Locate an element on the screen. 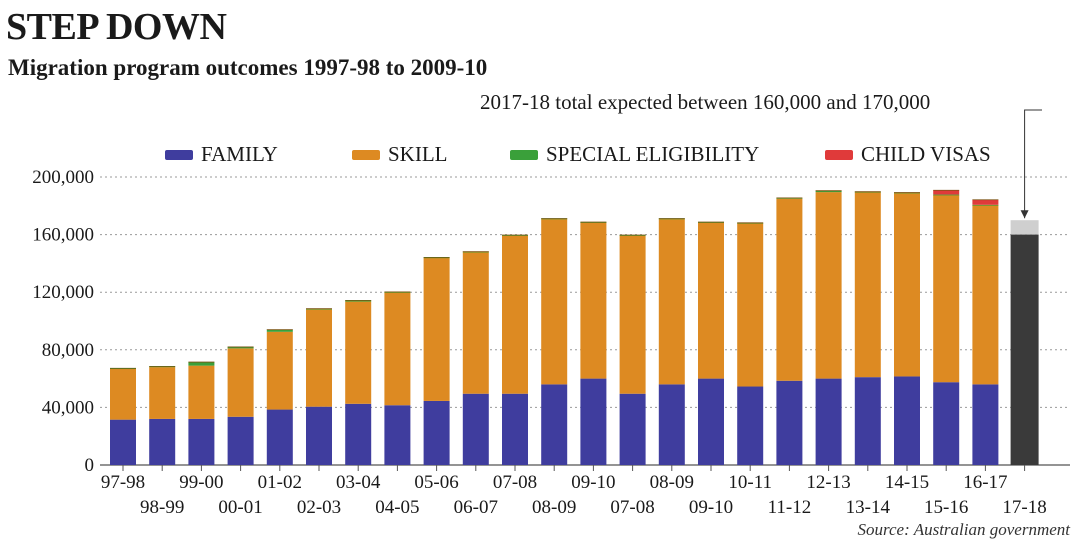 This screenshot has height=554, width=1080. x-tick-label: 98-99 is located at coordinates (162, 507).